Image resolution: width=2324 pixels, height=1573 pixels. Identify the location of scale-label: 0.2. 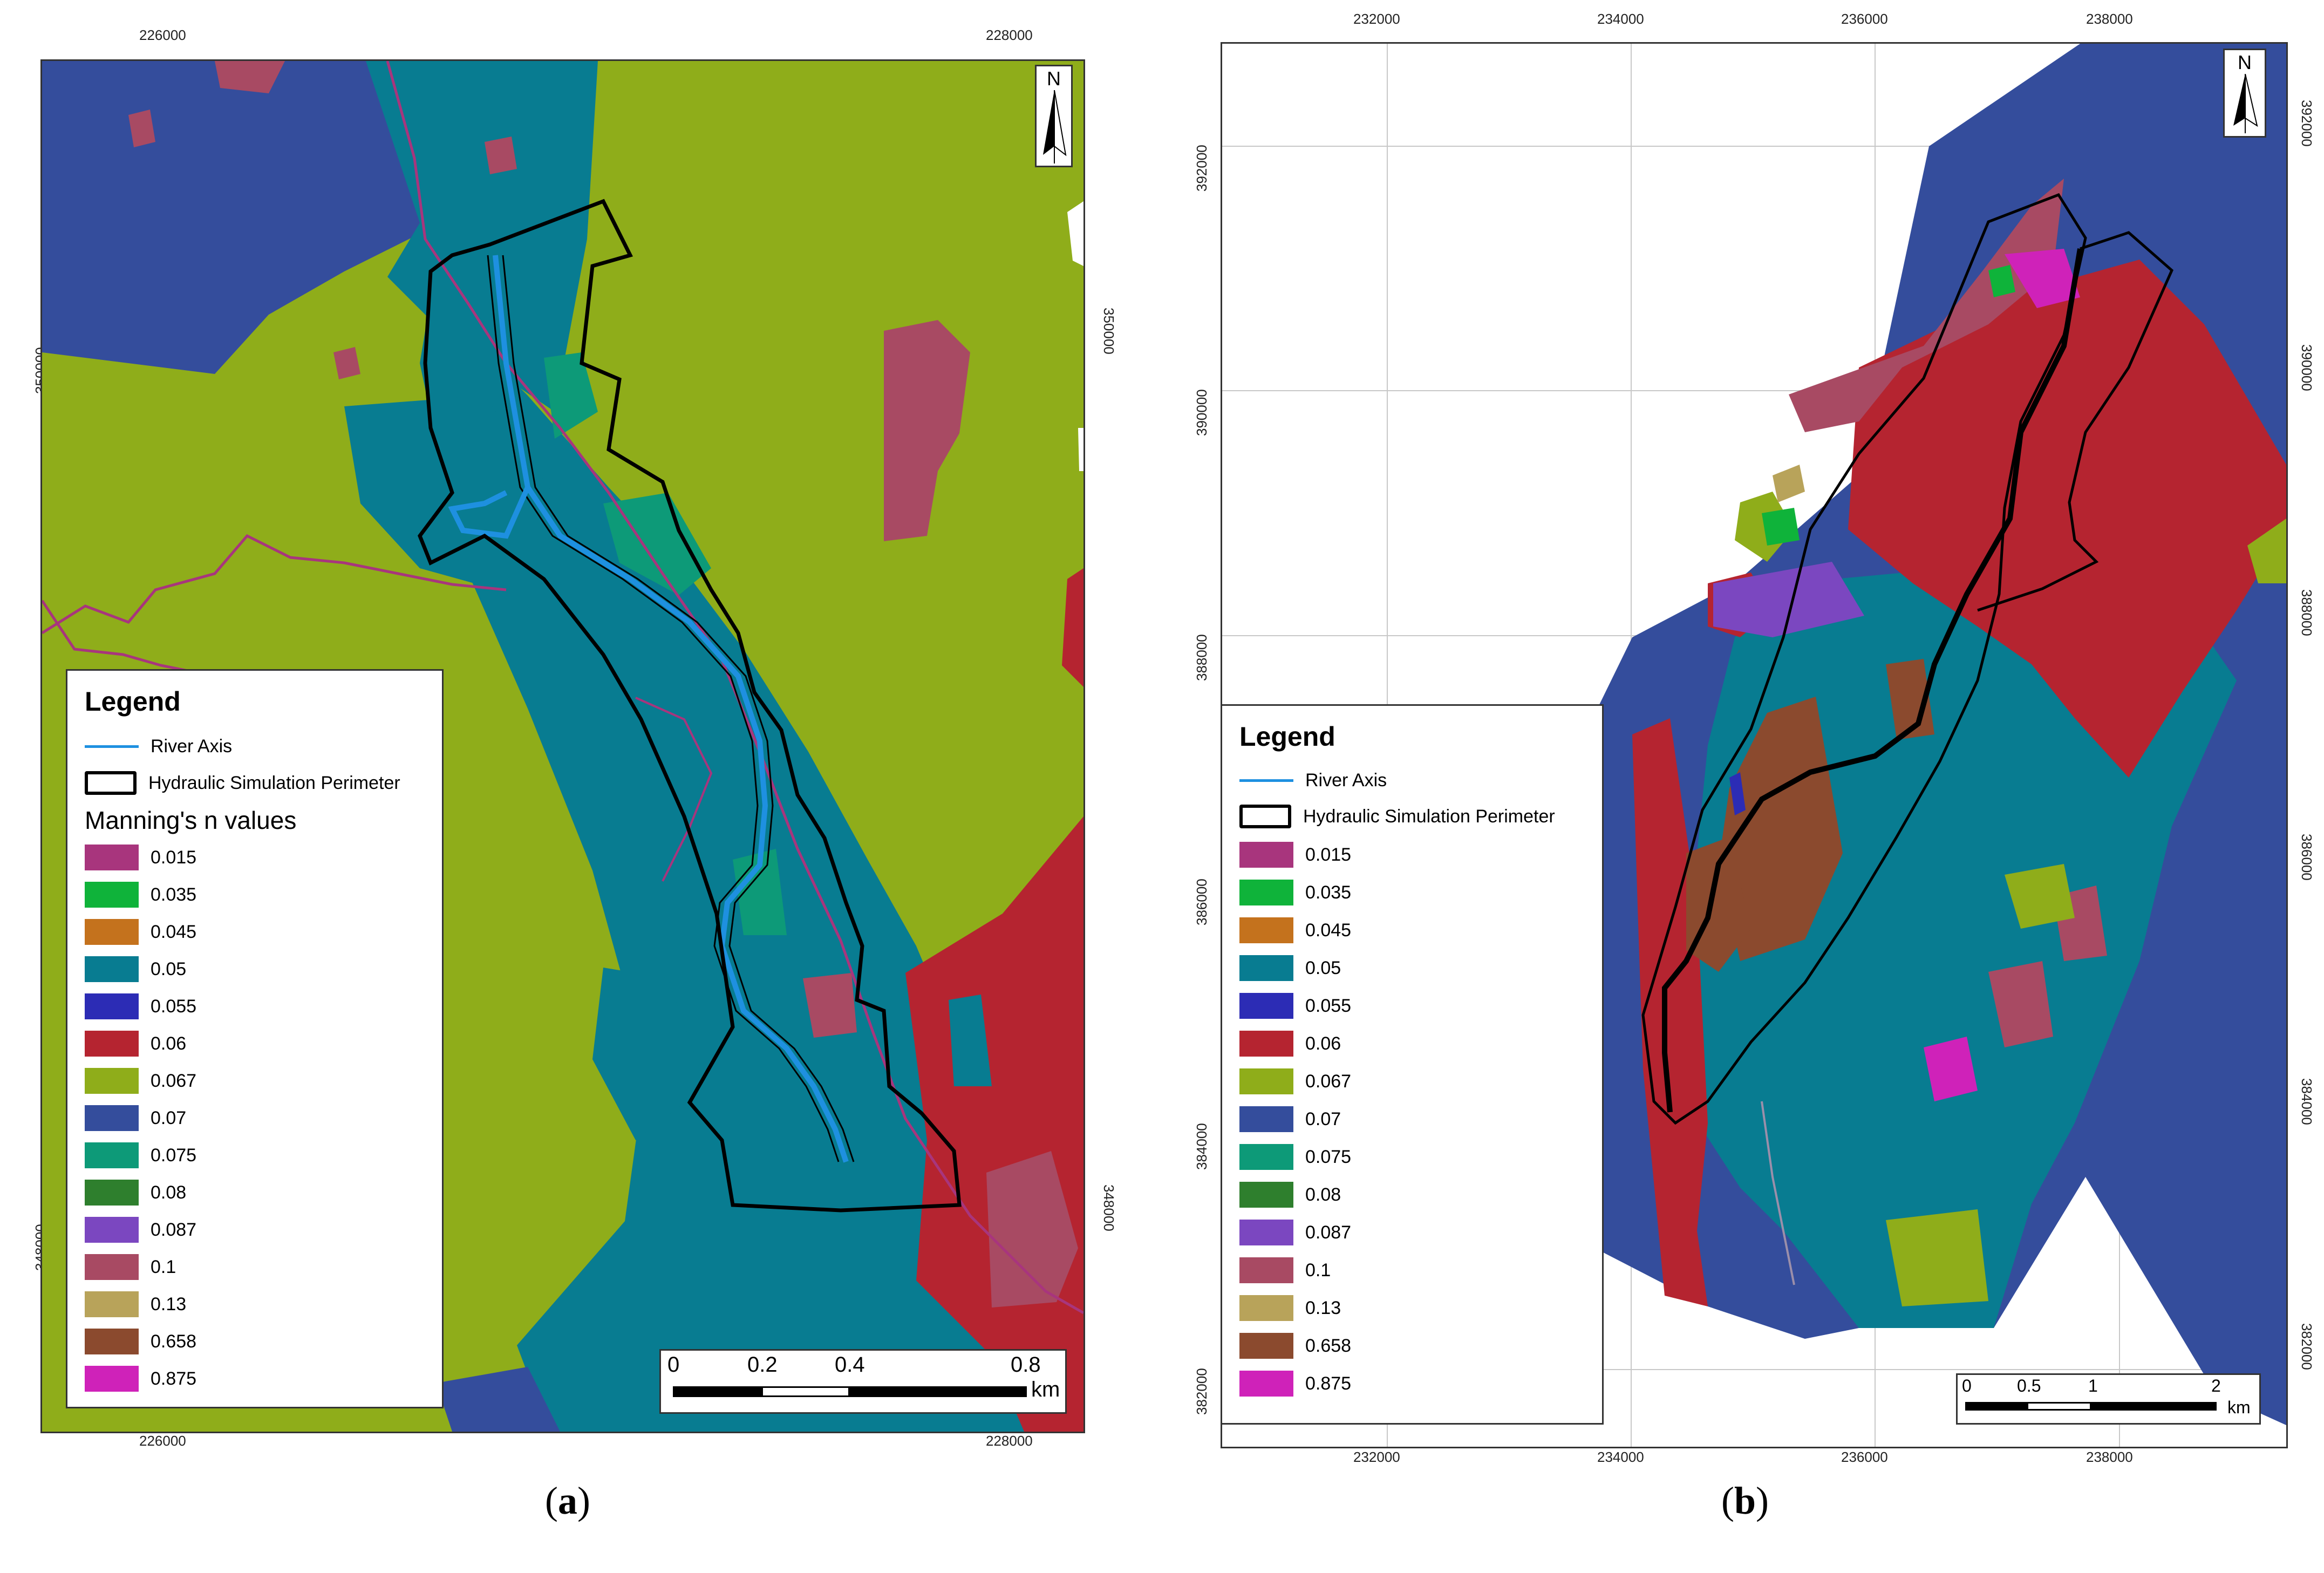
(762, 1365).